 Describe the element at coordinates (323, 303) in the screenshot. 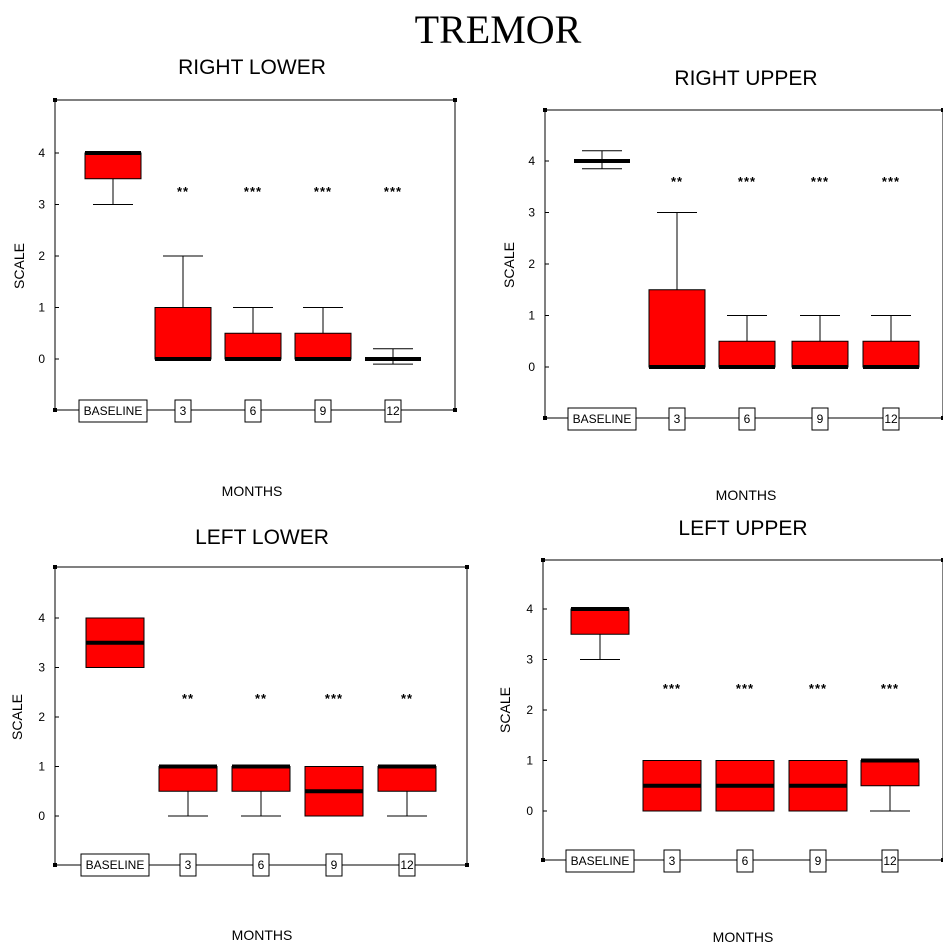

I see `box-9: *** 9` at that location.